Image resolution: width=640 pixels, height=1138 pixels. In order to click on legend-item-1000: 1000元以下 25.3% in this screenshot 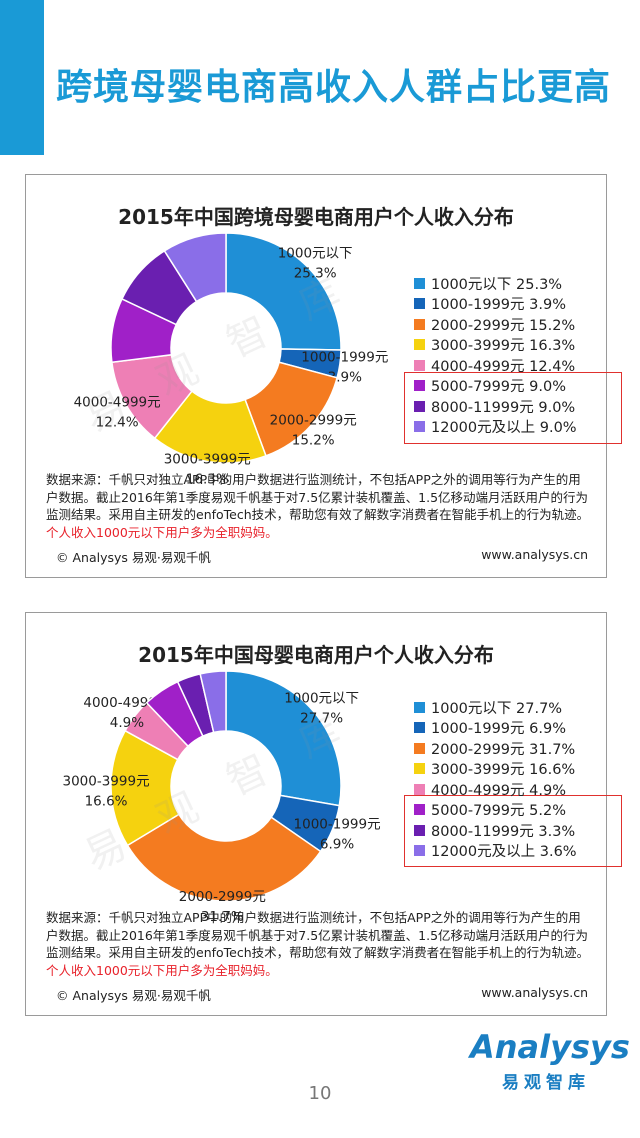, I will do `click(488, 283)`.